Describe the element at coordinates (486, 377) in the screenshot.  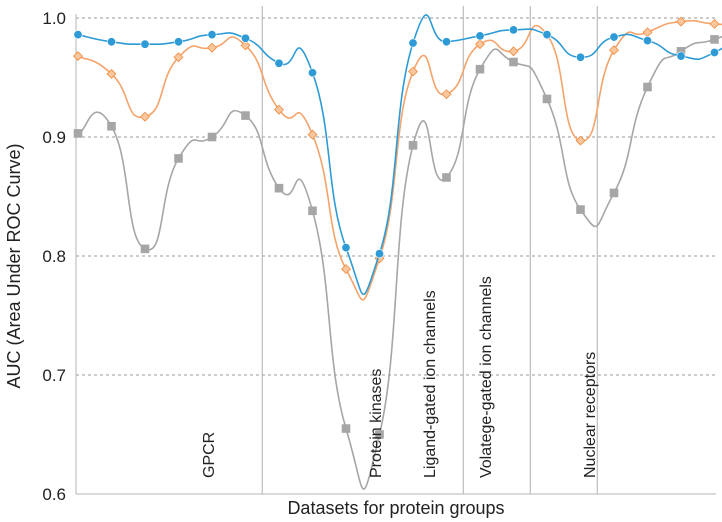
I see `group-label-3: Volatege-gated ion channels` at that location.